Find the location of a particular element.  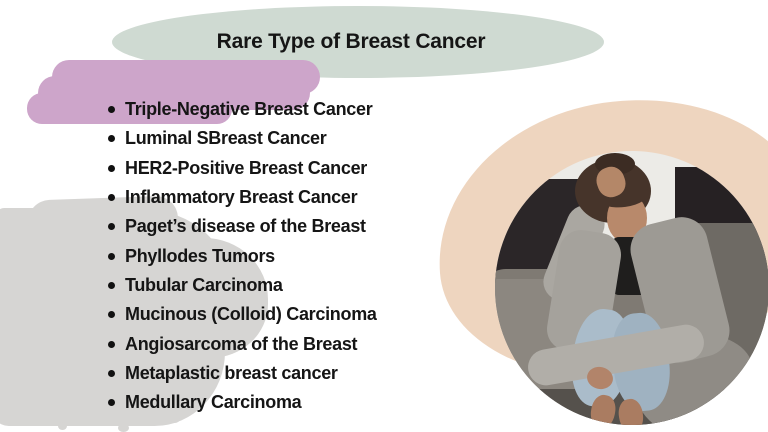

list-item-label: Phyllodes Tumors is located at coordinates (200, 255).